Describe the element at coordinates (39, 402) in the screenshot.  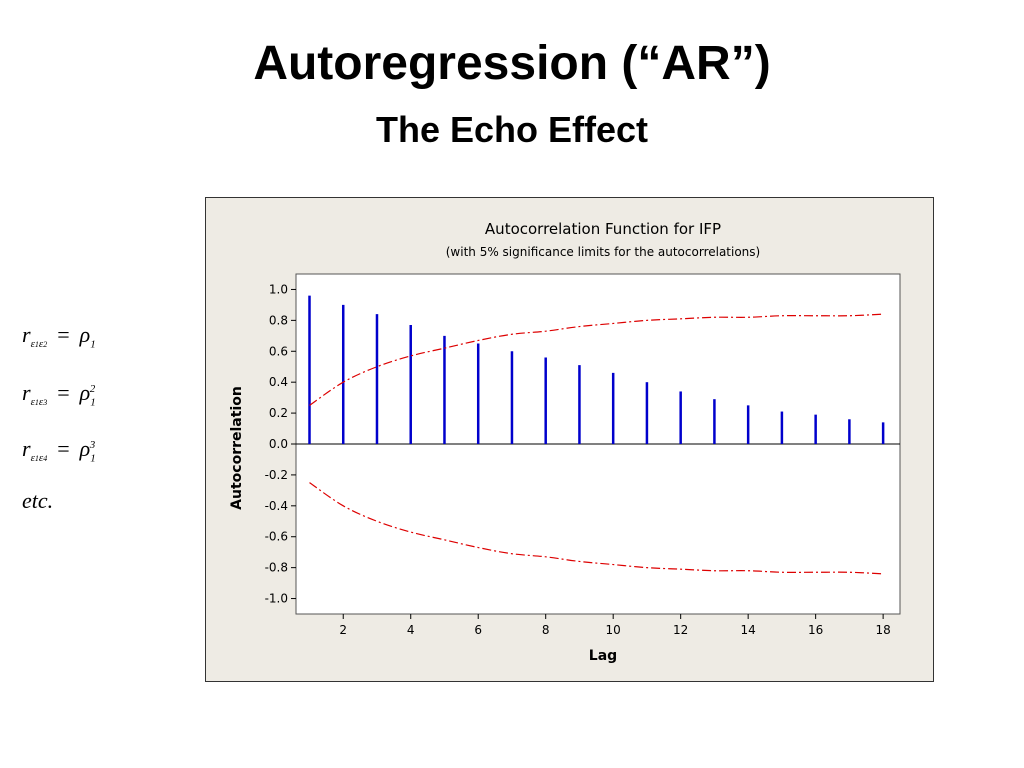
I see `eq-subscript: ε1ε3` at that location.